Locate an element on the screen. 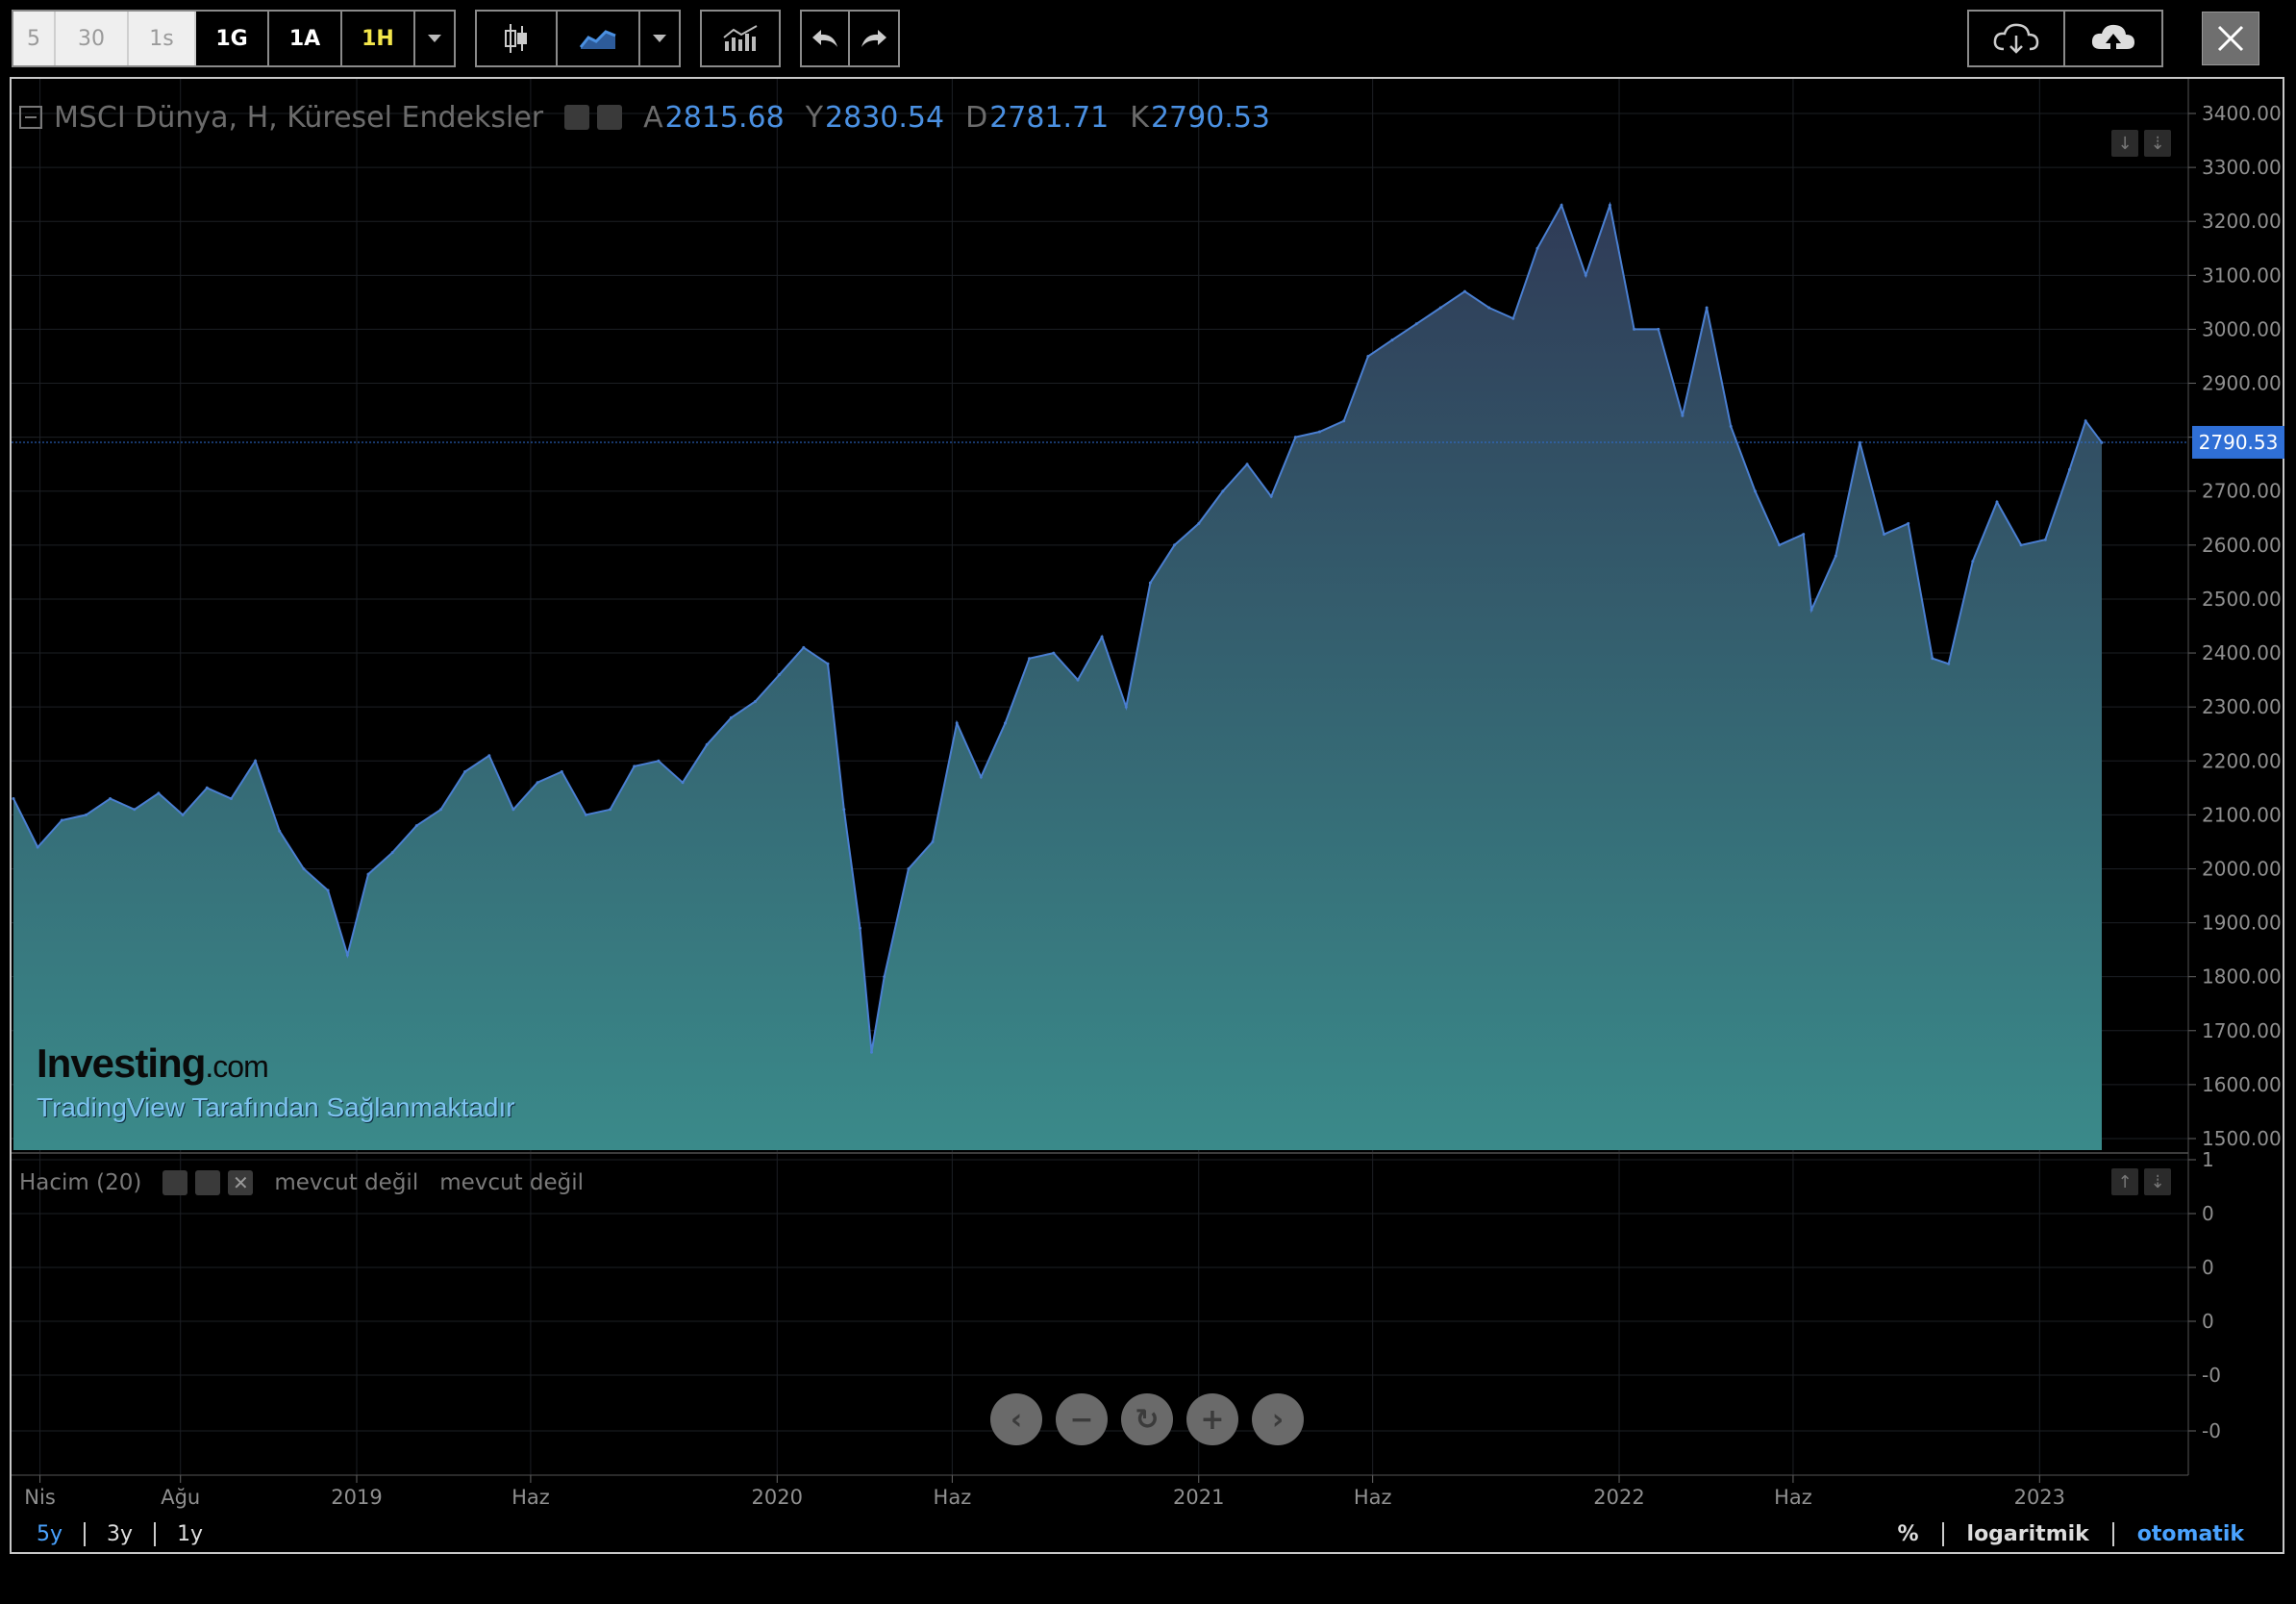 This screenshot has width=2296, height=1604. interval-group: 5 30 1s 1G 1A 1H is located at coordinates (234, 38).